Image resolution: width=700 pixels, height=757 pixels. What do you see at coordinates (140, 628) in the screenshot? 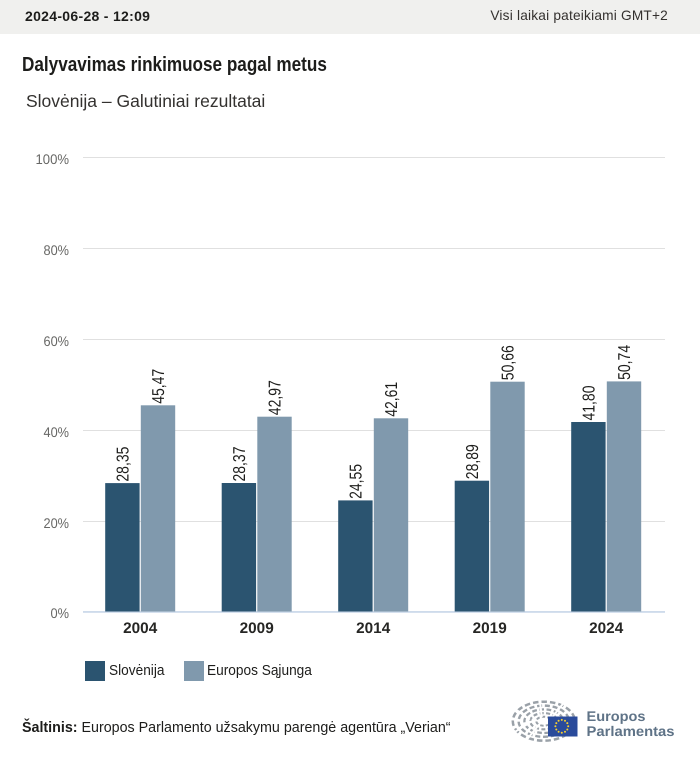
I see `svg-text: 2004` at bounding box center [140, 628].